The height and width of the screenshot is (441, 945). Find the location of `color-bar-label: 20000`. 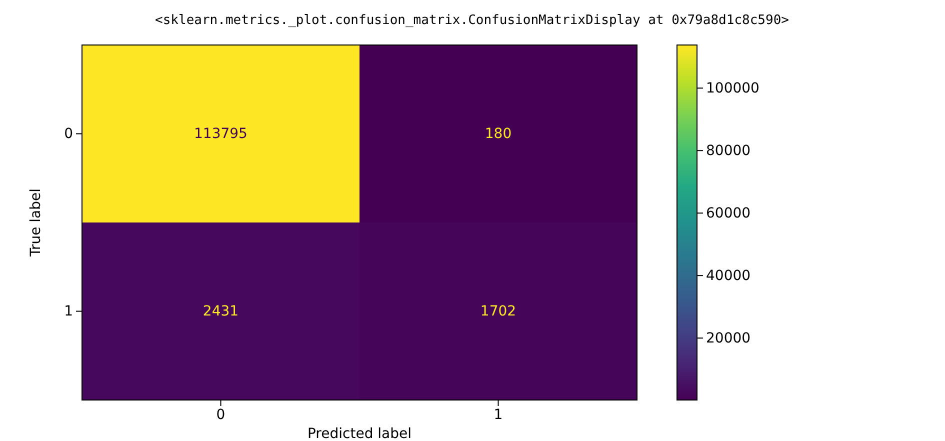

color-bar-label: 20000 is located at coordinates (728, 338).